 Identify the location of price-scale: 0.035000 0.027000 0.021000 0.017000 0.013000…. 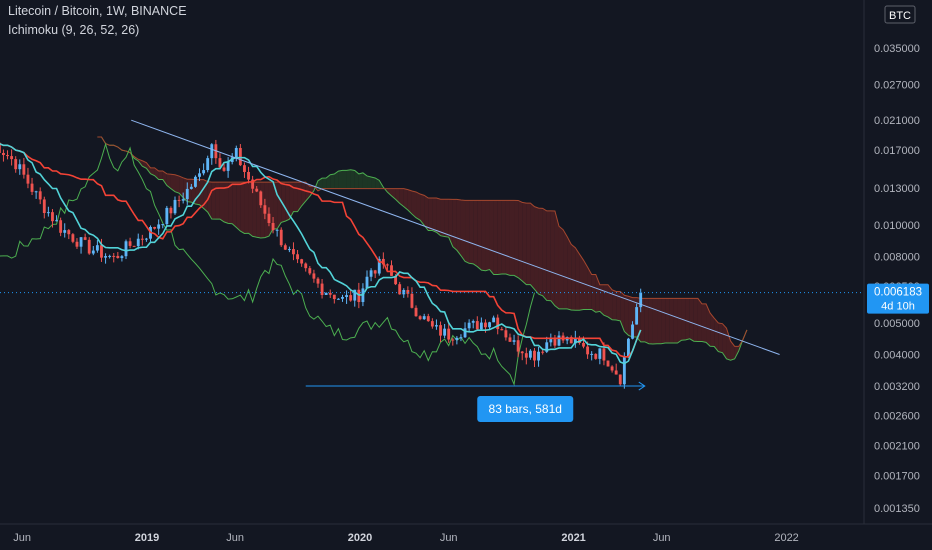
(897, 279).